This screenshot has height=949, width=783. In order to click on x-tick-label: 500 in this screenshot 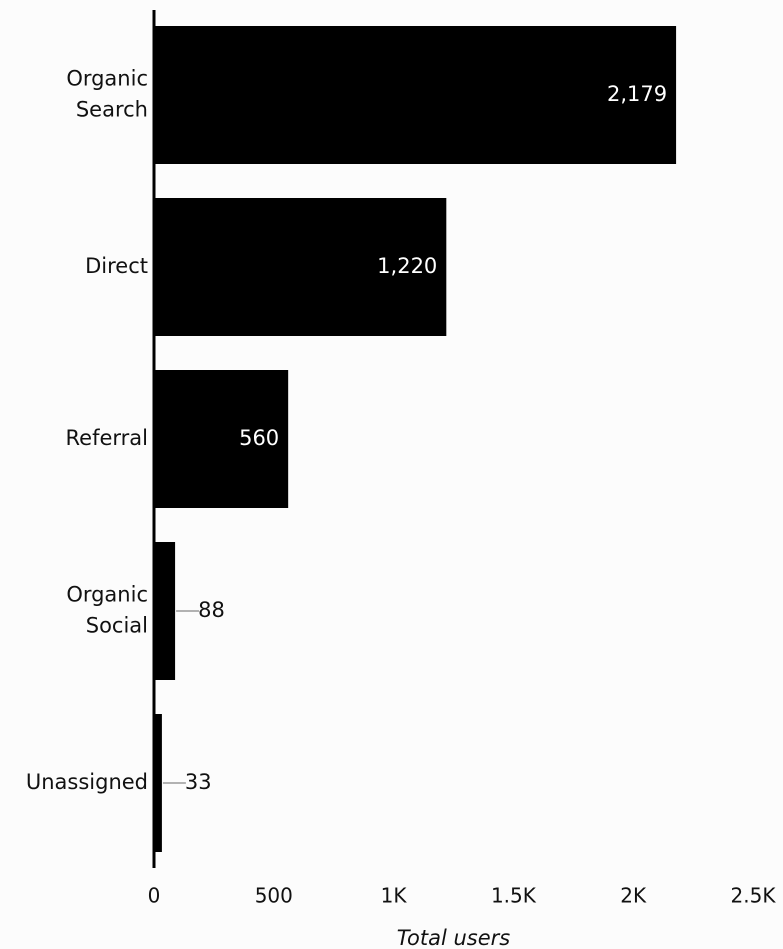, I will do `click(274, 896)`.